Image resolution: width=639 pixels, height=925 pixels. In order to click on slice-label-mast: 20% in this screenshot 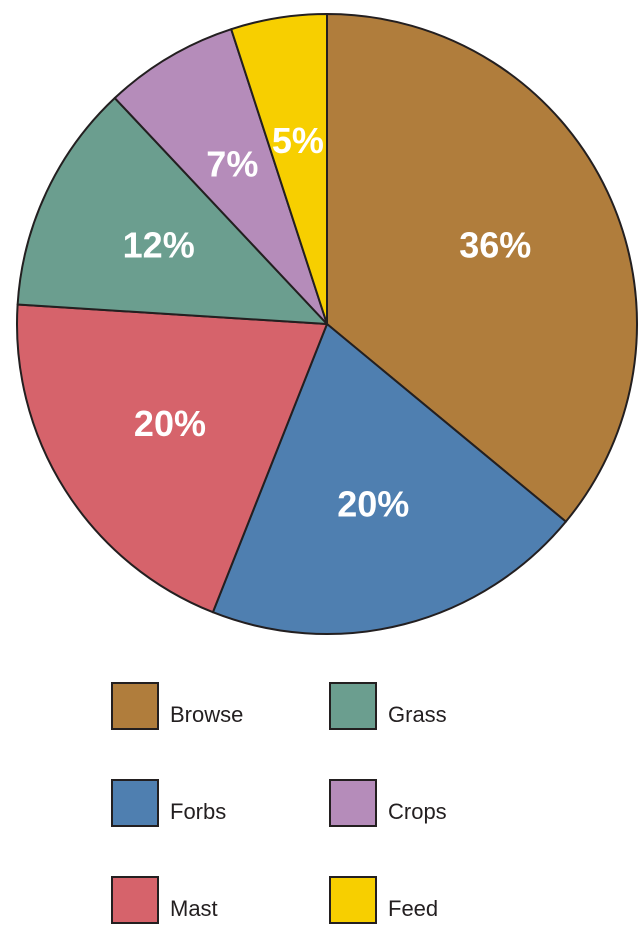, I will do `click(170, 423)`.